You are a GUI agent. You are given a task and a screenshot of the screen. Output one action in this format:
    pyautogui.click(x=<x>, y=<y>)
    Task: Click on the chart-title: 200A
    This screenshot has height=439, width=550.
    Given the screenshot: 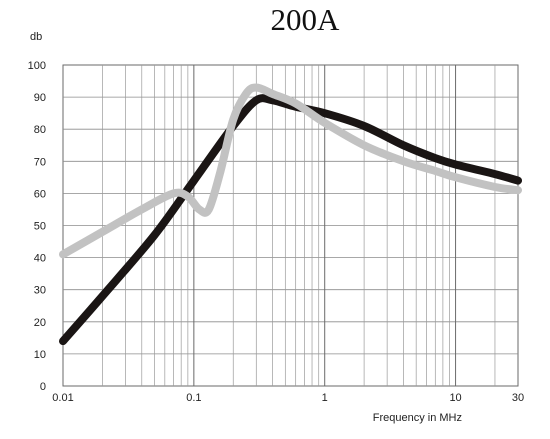 What is the action you would take?
    pyautogui.click(x=306, y=19)
    